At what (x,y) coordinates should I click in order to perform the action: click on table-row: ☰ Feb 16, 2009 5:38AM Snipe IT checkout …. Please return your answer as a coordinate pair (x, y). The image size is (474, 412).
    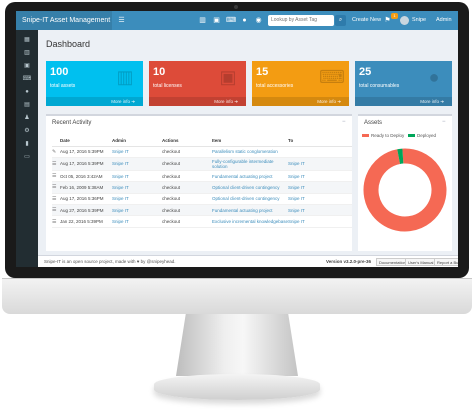
    Looking at the image, I should click on (202, 187).